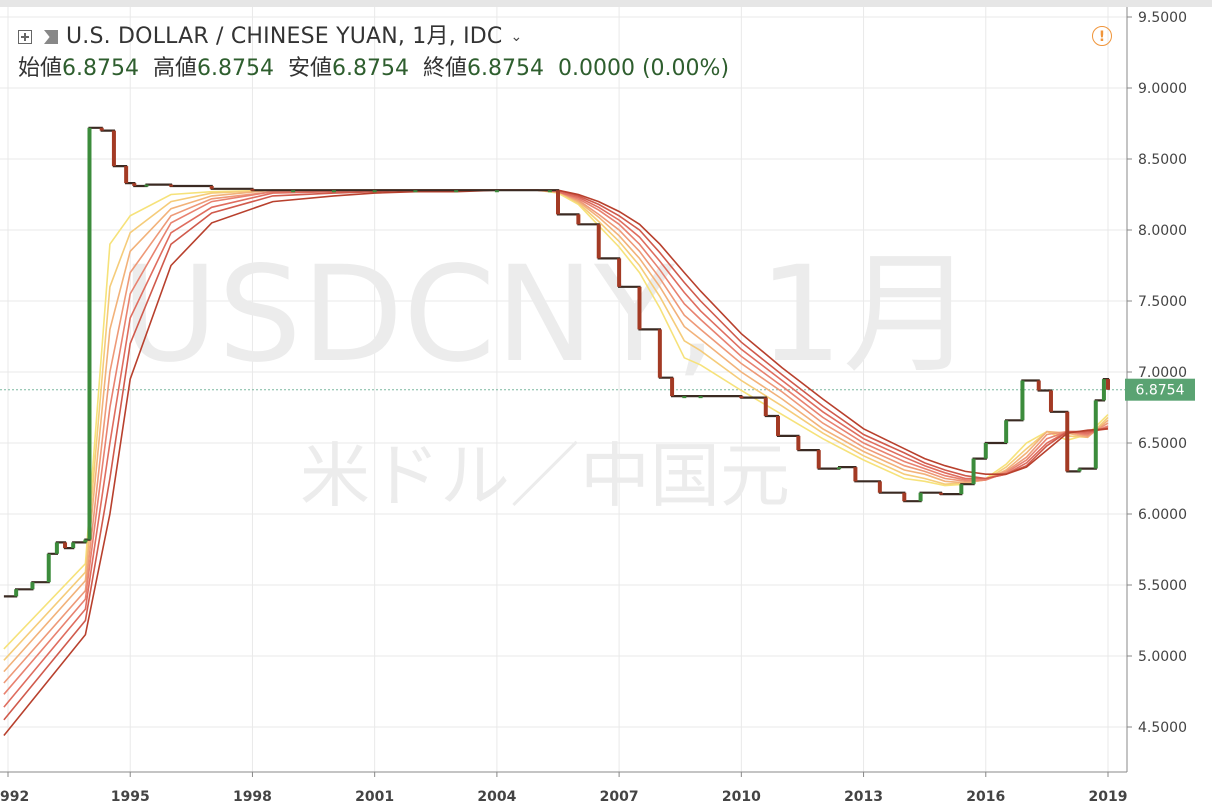 This screenshot has width=1212, height=812. What do you see at coordinates (545, 476) in the screenshot?
I see `watermark-name: 米ドル／中国元` at bounding box center [545, 476].